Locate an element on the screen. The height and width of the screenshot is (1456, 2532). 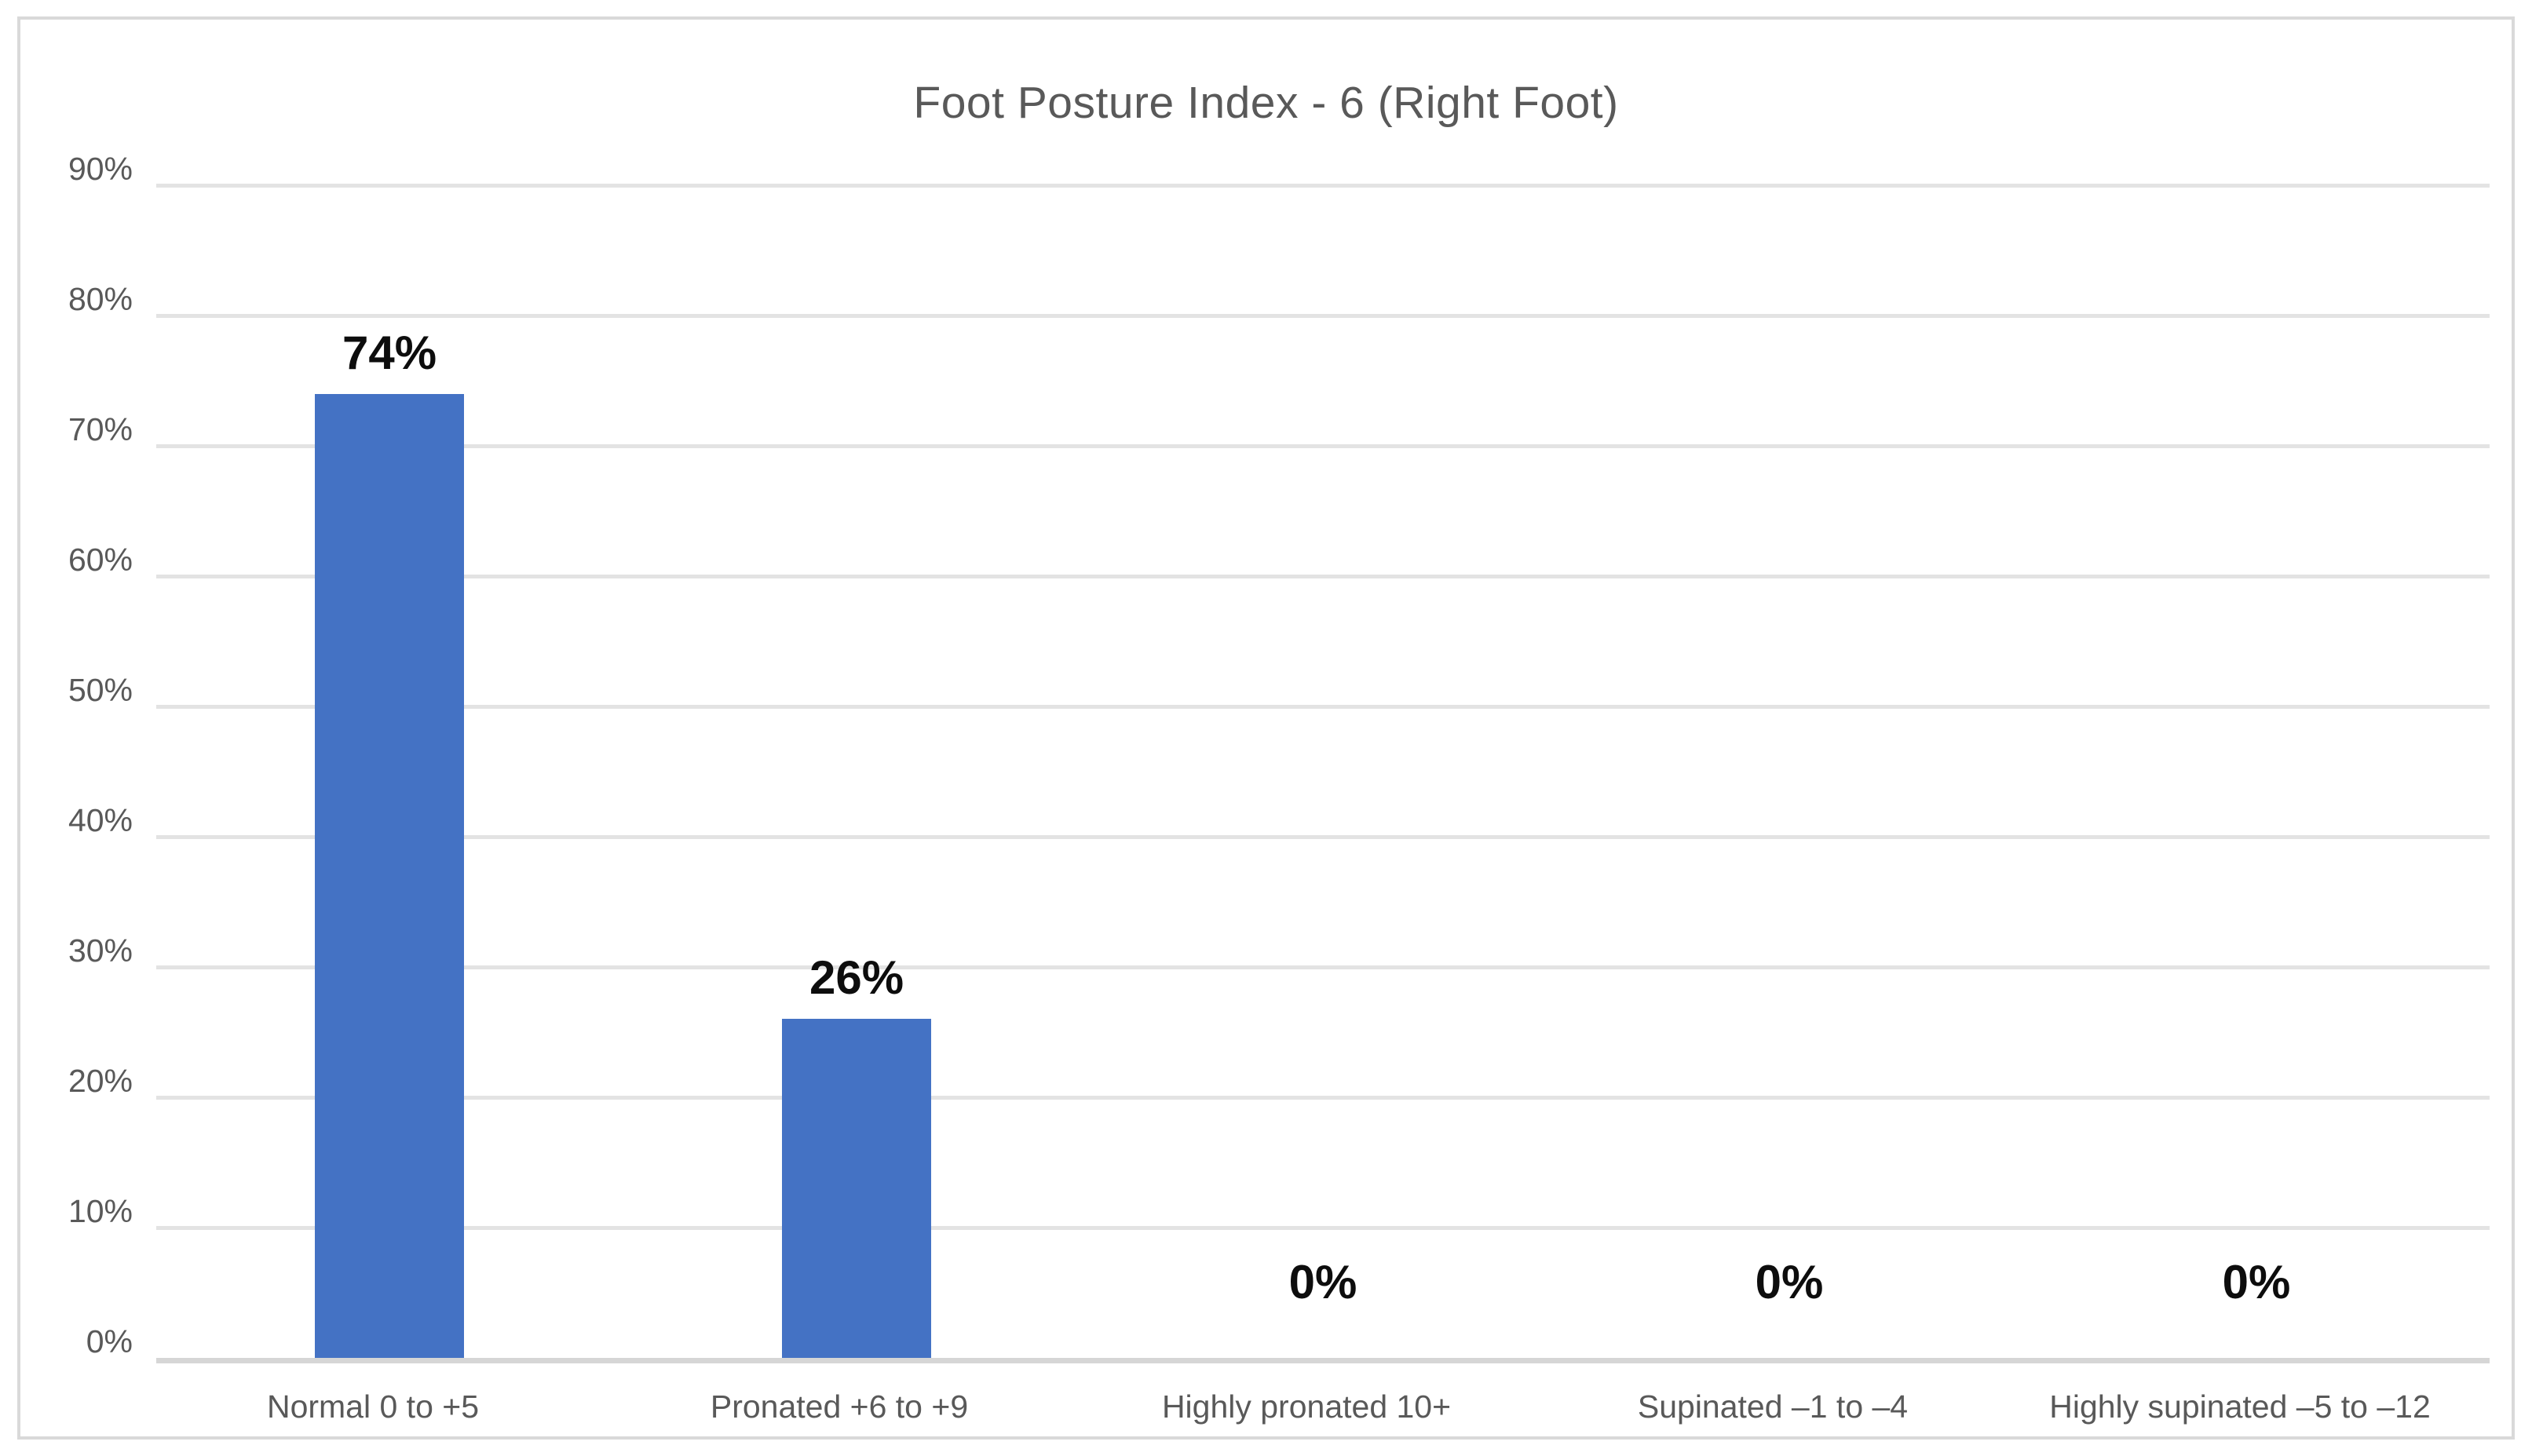
y-axis-tick-label: 20% is located at coordinates (100, 1081).